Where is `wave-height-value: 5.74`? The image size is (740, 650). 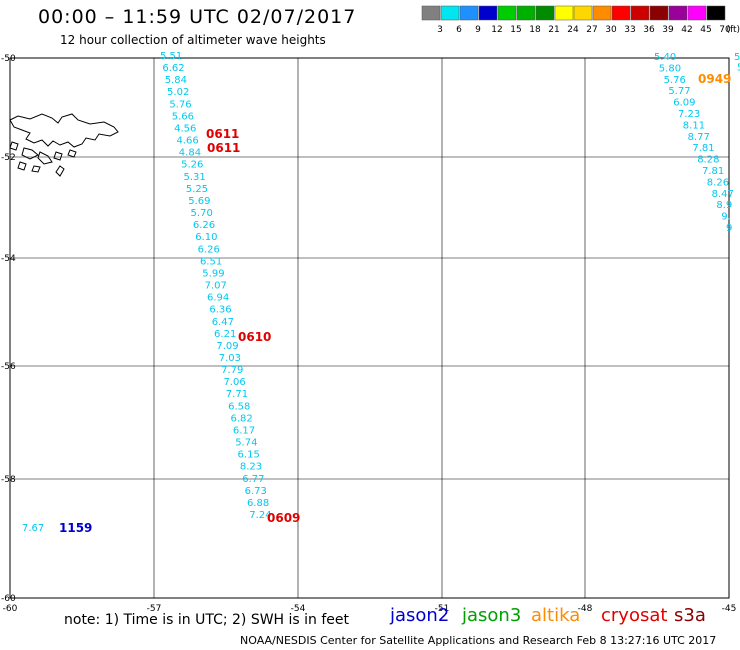
wave-height-value: 5.74 is located at coordinates (246, 443).